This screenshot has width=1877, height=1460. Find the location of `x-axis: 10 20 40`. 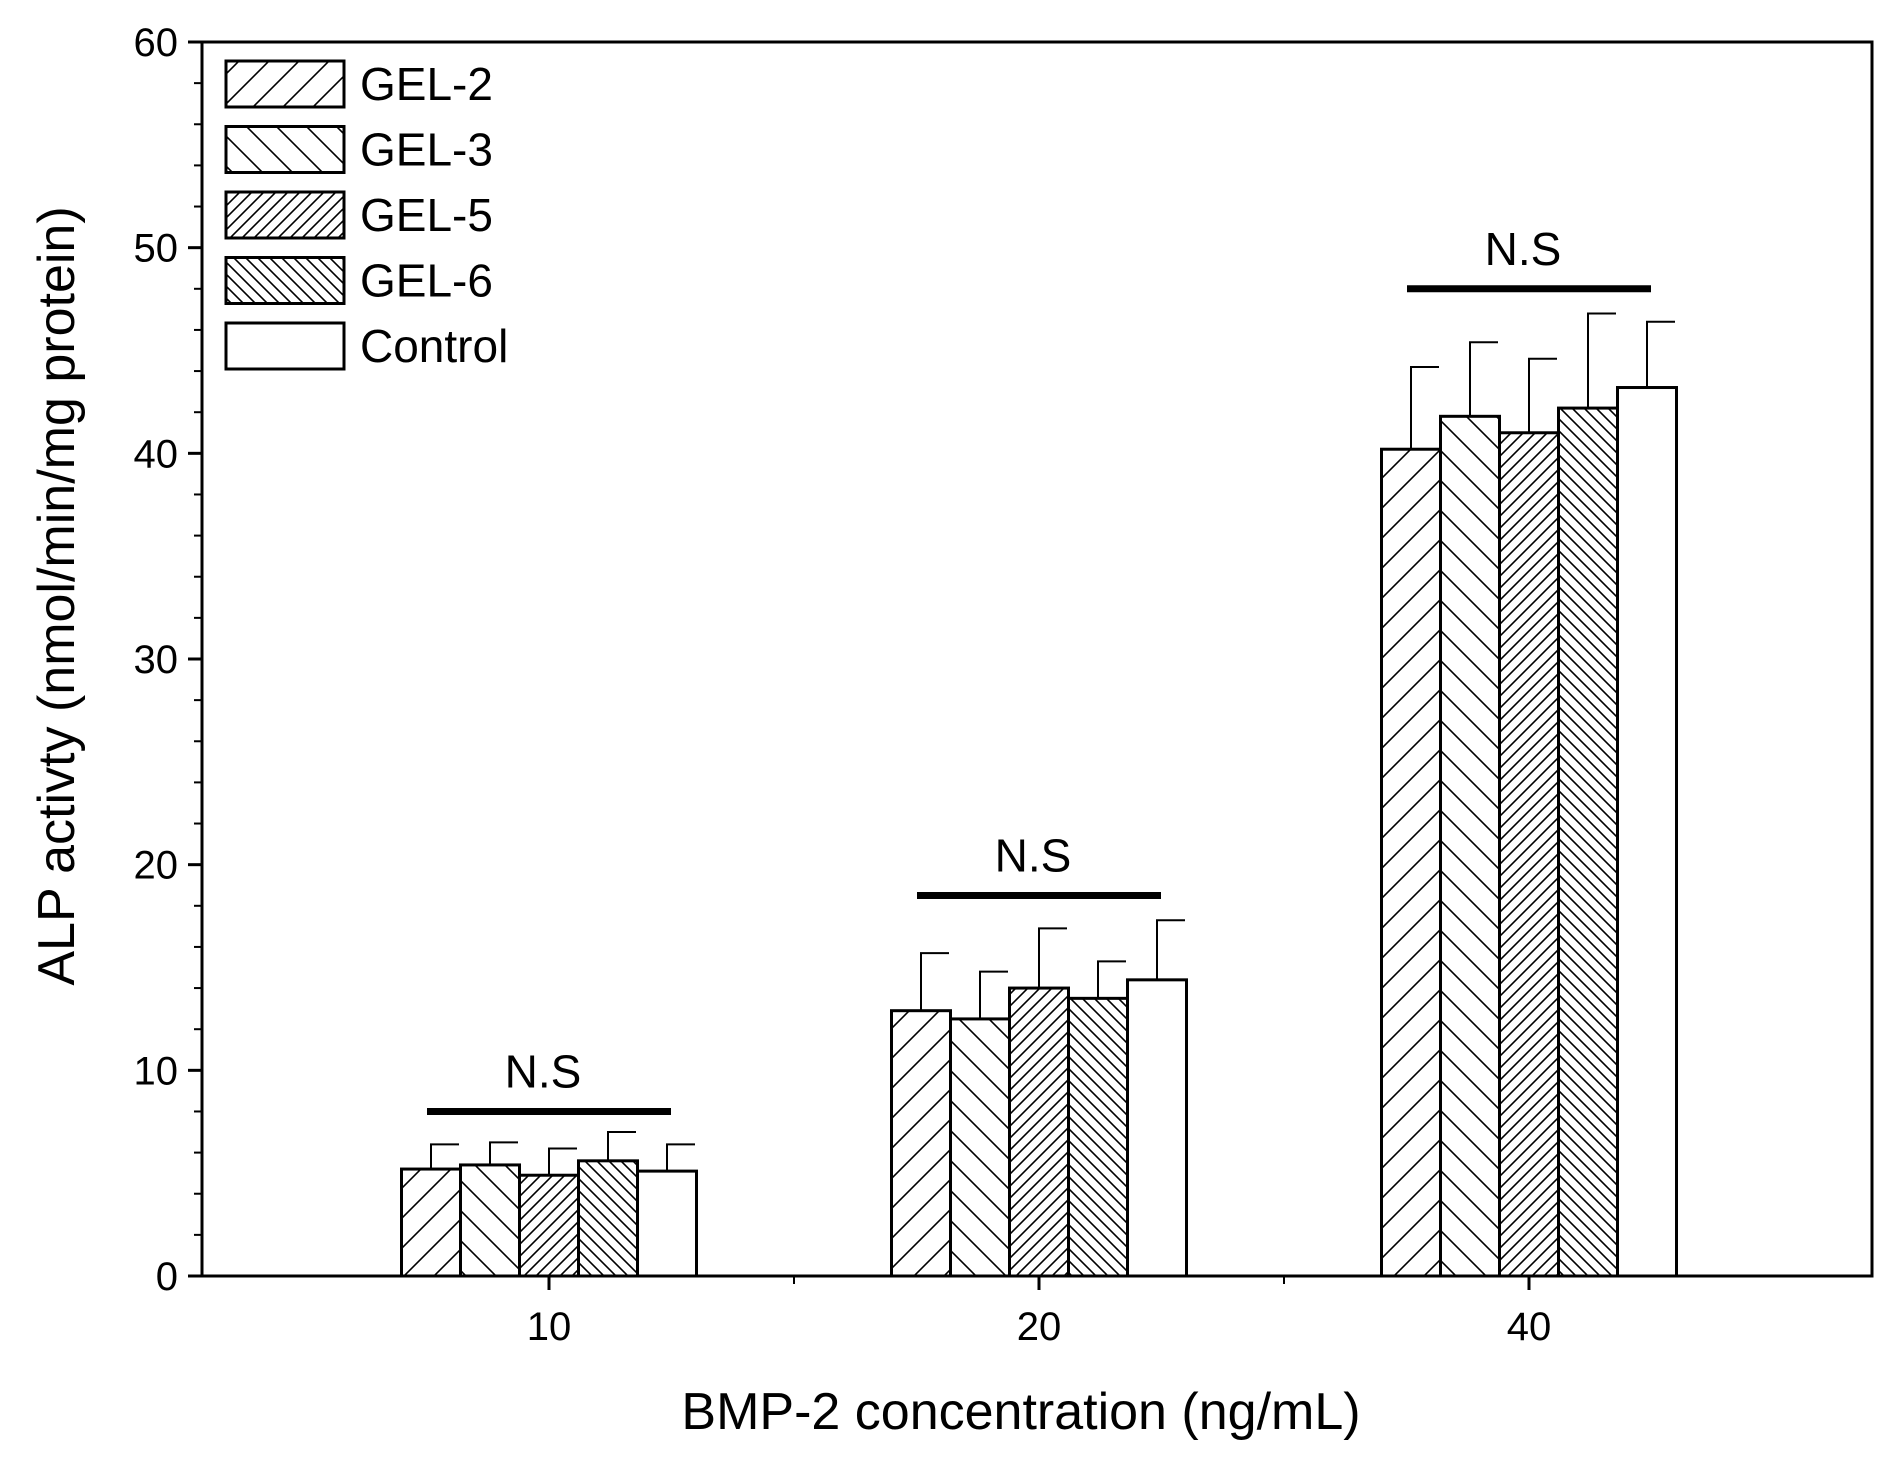

x-axis: 10 20 40 is located at coordinates (1039, 1312).